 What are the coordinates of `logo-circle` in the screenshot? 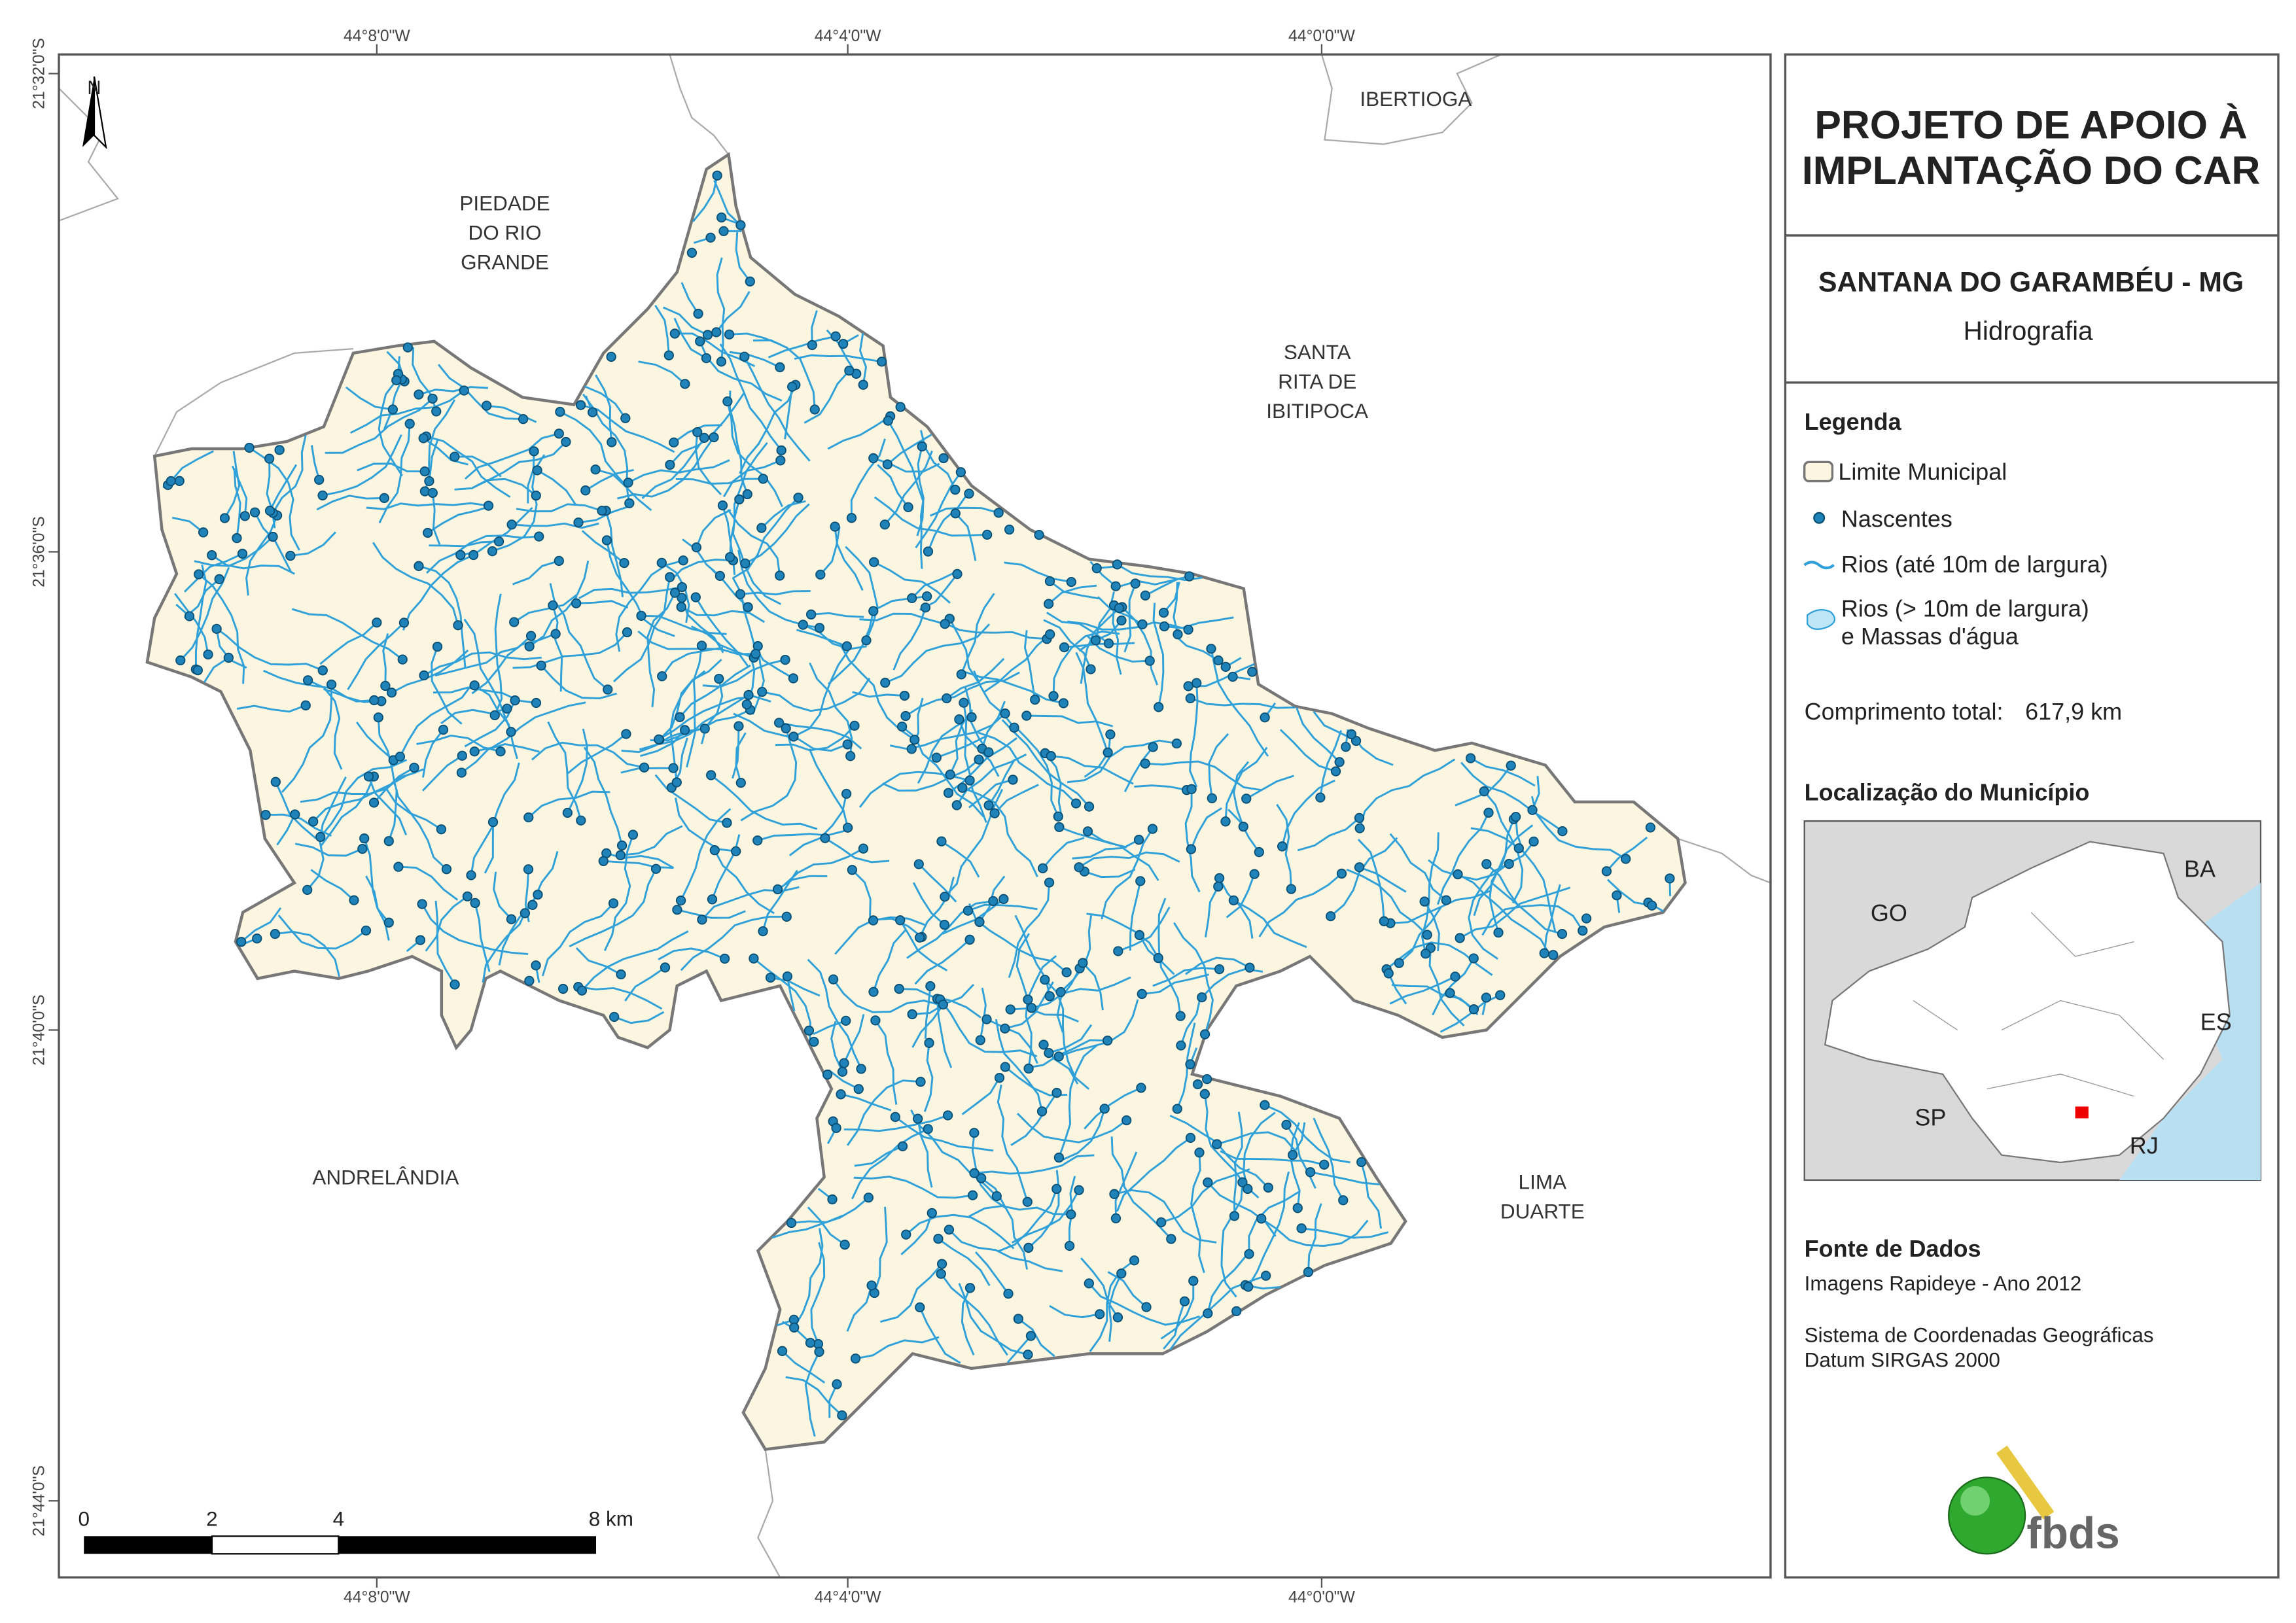 It's located at (1987, 1516).